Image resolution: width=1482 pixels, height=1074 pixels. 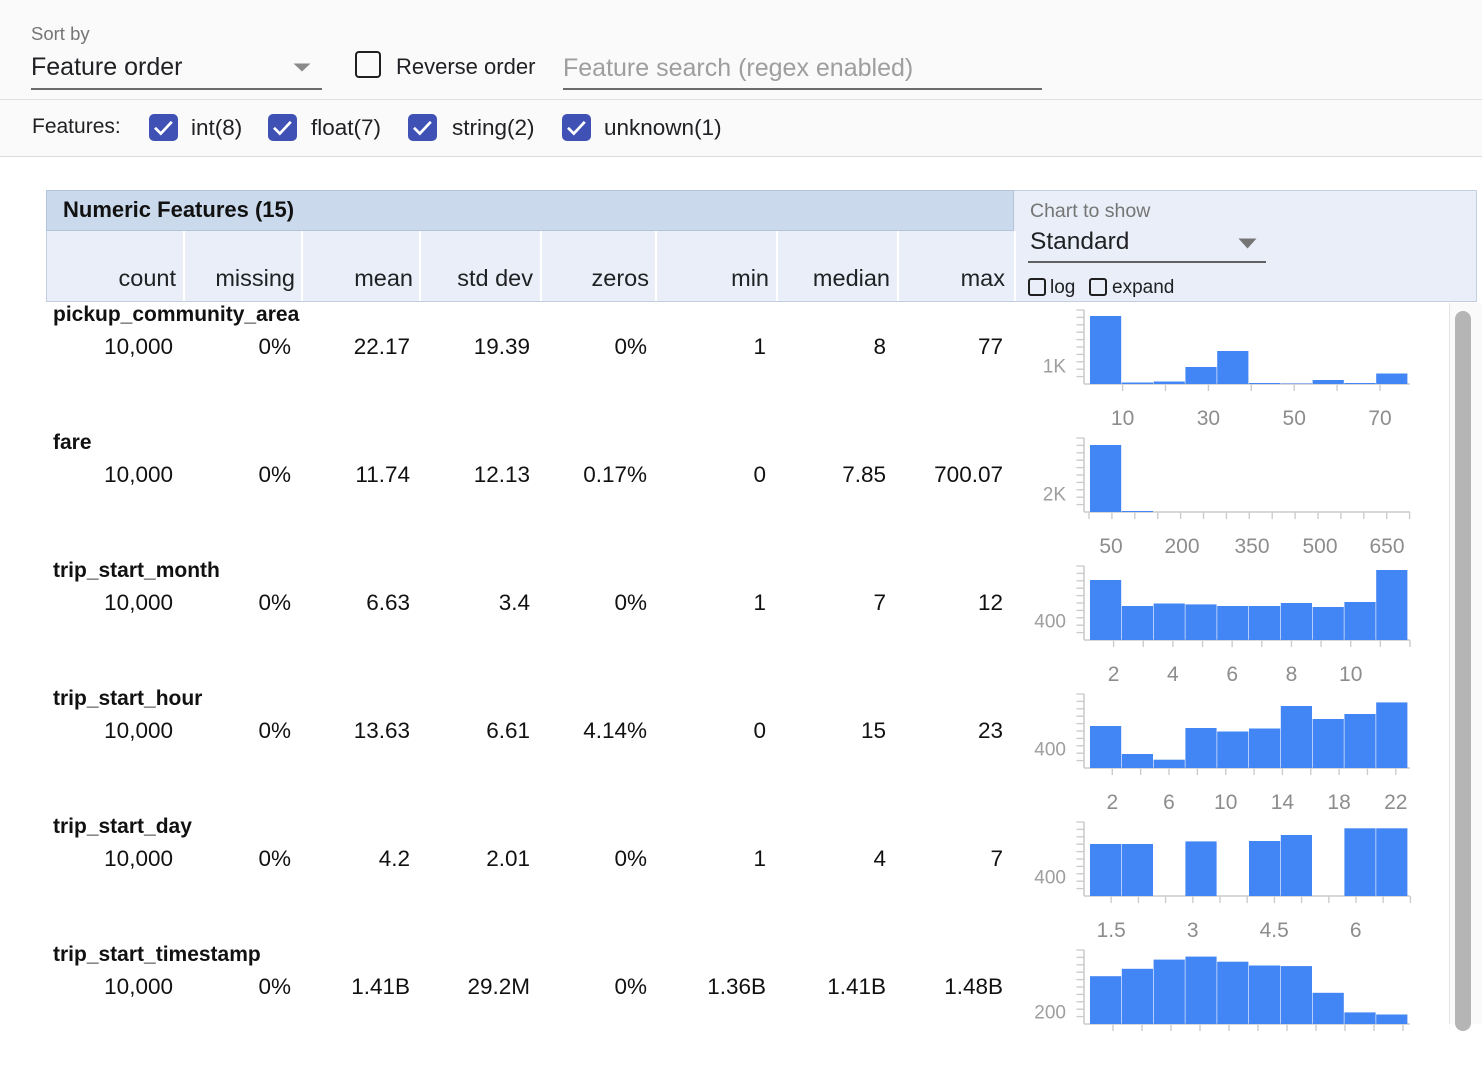 I want to click on svg-text: 70, so click(x=1379, y=418).